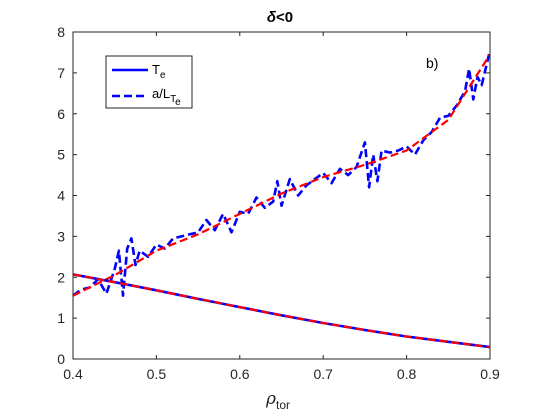 This screenshot has height=420, width=560. What do you see at coordinates (73, 374) in the screenshot?
I see `x-tick-label: 0.4` at bounding box center [73, 374].